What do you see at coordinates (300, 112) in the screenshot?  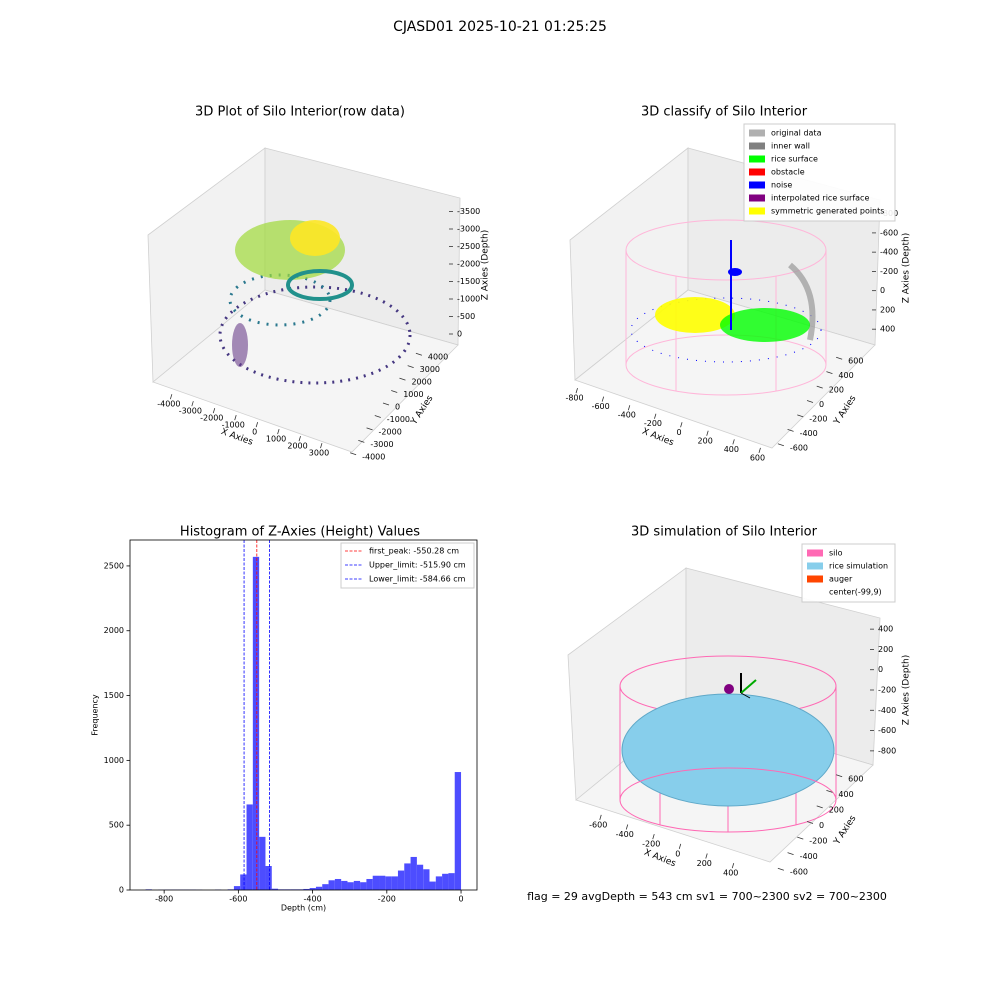 I see `subplot-title: 3D Plot of Silo Interior(row data)` at bounding box center [300, 112].